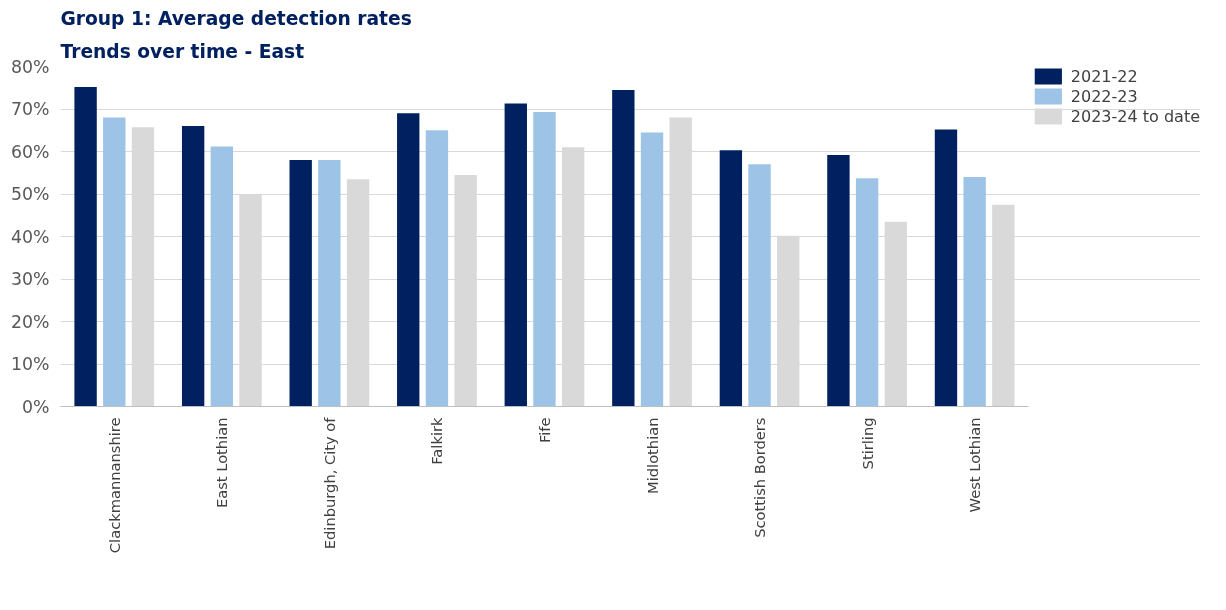  What do you see at coordinates (30, 321) in the screenshot?
I see `y-tick-label: 20%` at bounding box center [30, 321].